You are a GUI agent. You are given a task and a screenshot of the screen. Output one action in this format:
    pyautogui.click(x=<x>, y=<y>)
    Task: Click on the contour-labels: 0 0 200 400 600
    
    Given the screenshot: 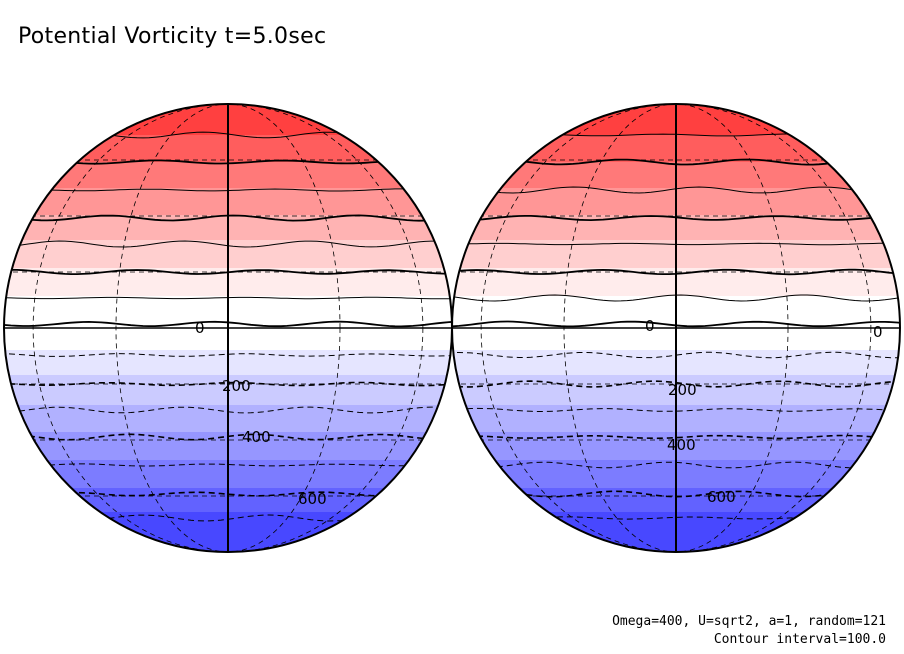 What is the action you would take?
    pyautogui.click(x=764, y=411)
    